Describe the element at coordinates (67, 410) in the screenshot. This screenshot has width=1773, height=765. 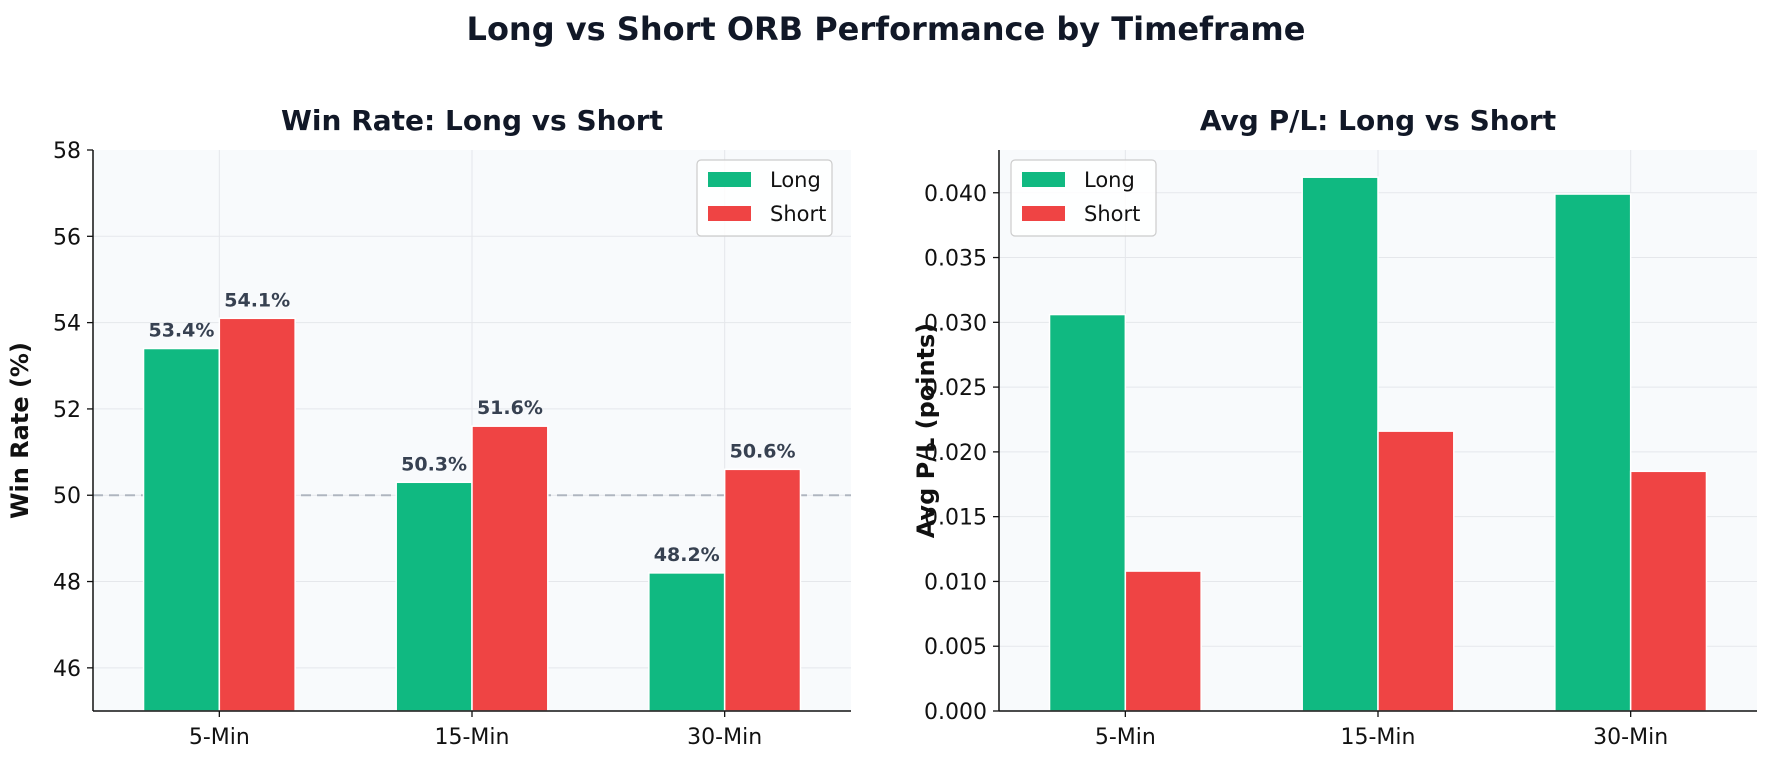
I see `y-tick-label: 52` at that location.